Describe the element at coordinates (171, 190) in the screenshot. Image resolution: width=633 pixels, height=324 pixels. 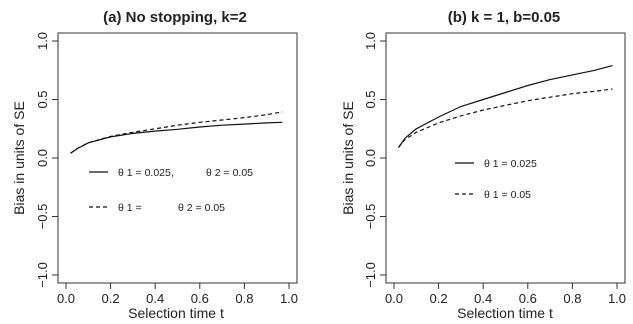
I see `panel-a-legend: θ 1 = 0.025, θ 2 = 0.05 θ 1 = θ 2 = 0.05` at that location.